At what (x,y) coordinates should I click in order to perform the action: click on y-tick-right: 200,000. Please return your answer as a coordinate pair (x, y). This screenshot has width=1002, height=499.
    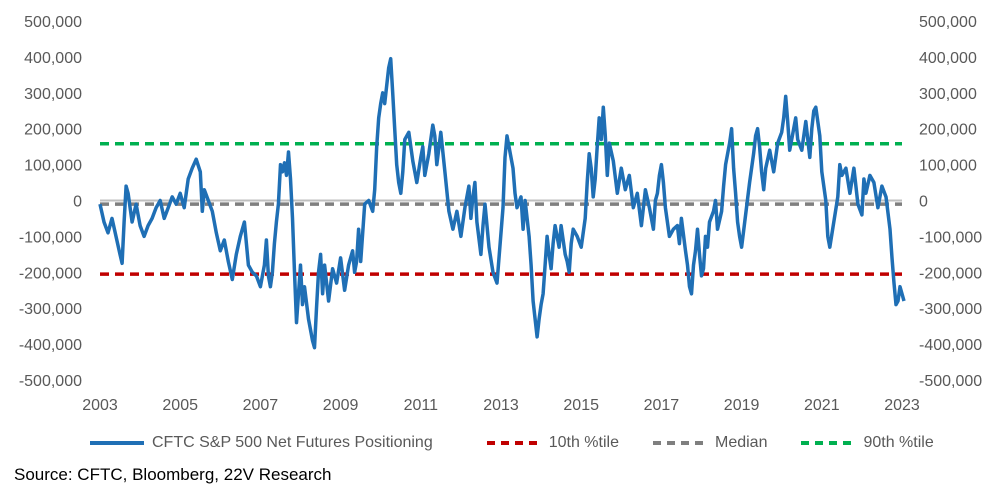
    Looking at the image, I should click on (948, 130).